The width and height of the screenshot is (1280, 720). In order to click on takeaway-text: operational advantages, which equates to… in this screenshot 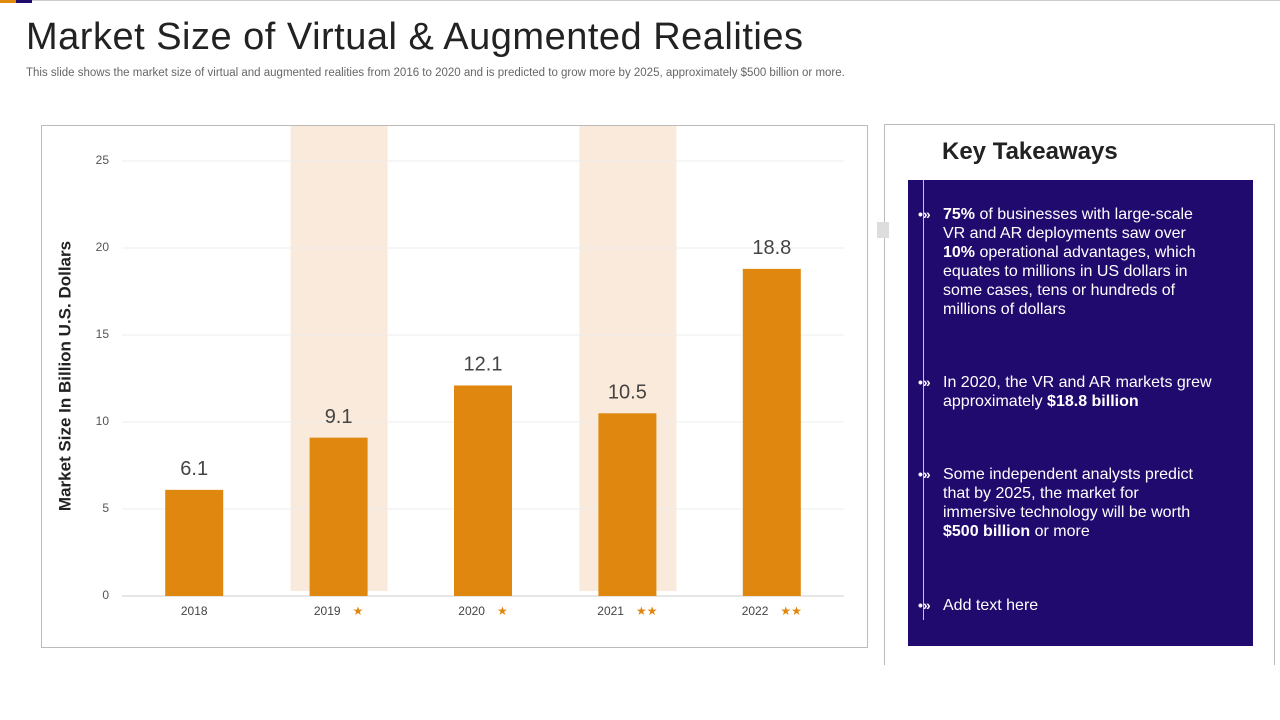, I will do `click(1069, 281)`.